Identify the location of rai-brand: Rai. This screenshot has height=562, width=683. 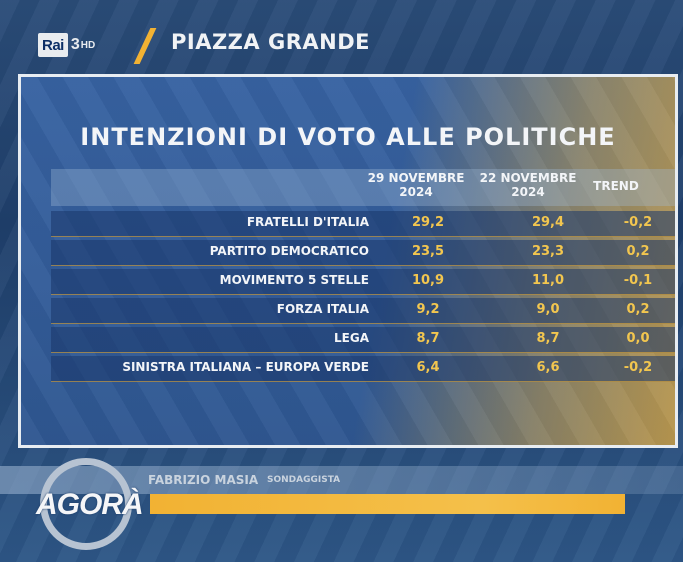
(53, 45).